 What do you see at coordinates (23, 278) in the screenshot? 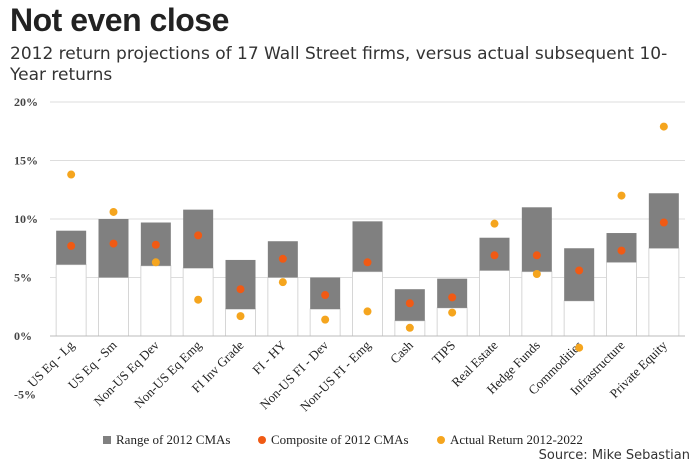
I see `y-tick-label: 5%` at bounding box center [23, 278].